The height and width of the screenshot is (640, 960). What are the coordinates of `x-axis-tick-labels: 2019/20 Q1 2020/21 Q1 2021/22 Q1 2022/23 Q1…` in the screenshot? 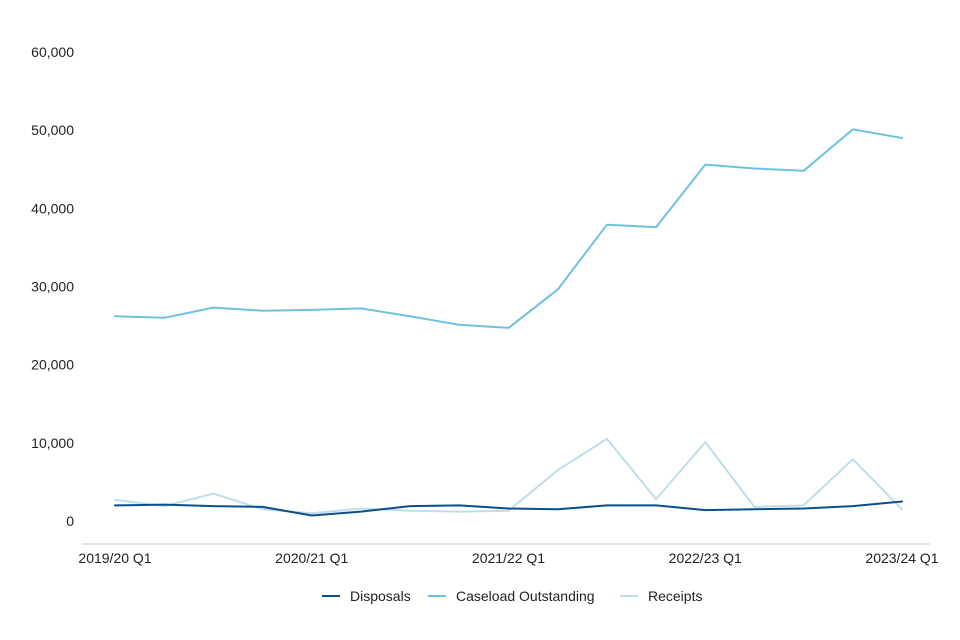 It's located at (508, 558).